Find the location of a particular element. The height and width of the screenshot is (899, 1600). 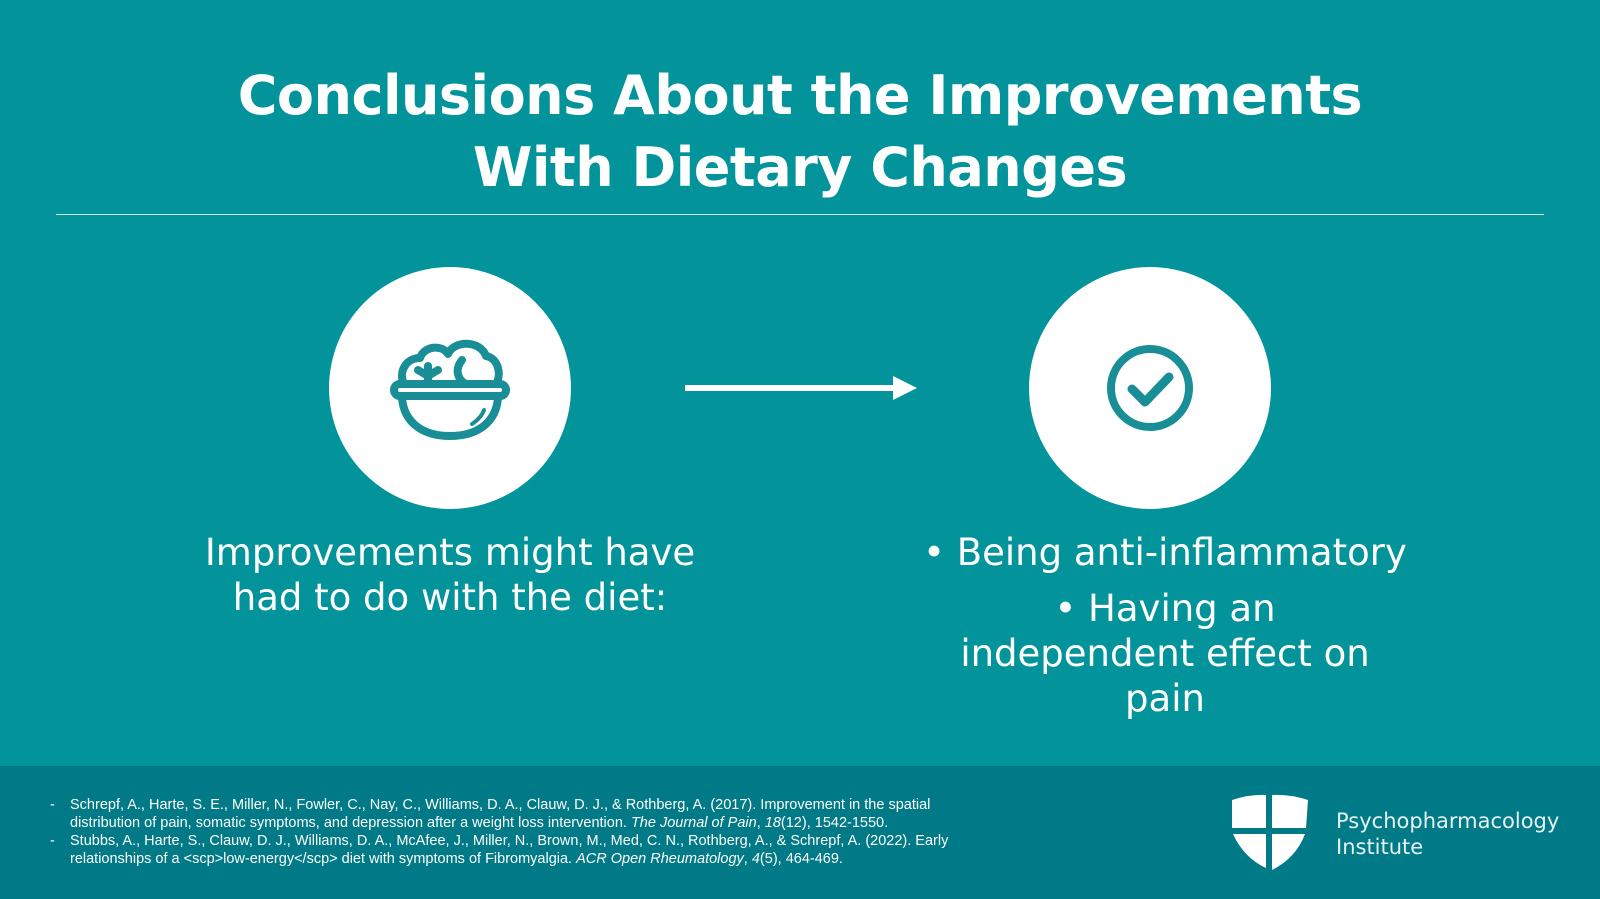

reference-journal: ACR Open Rheumatology is located at coordinates (660, 859).